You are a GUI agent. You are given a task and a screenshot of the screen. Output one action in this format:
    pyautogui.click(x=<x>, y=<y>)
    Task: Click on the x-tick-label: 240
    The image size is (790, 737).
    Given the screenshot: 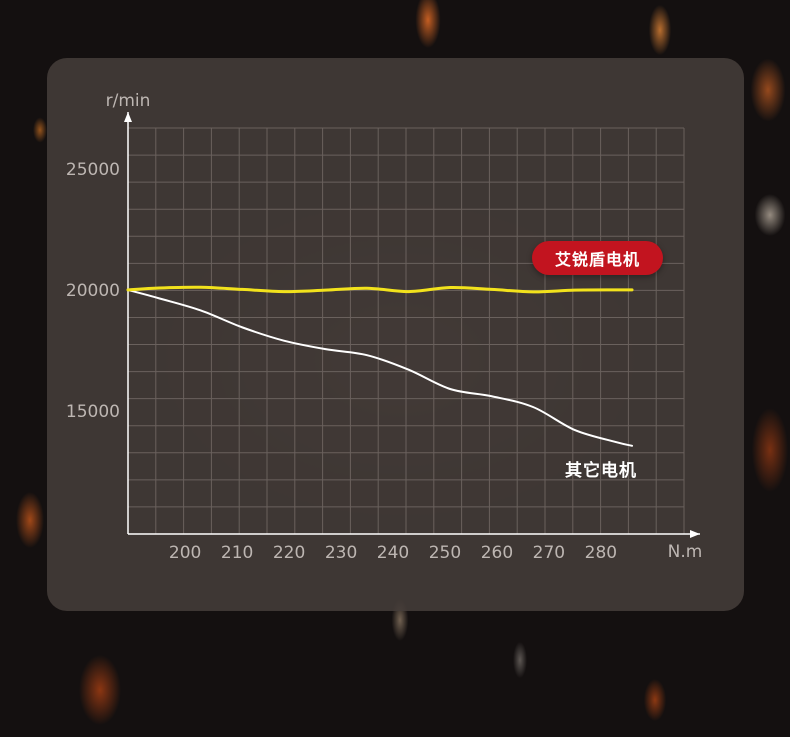 What is the action you would take?
    pyautogui.click(x=393, y=553)
    